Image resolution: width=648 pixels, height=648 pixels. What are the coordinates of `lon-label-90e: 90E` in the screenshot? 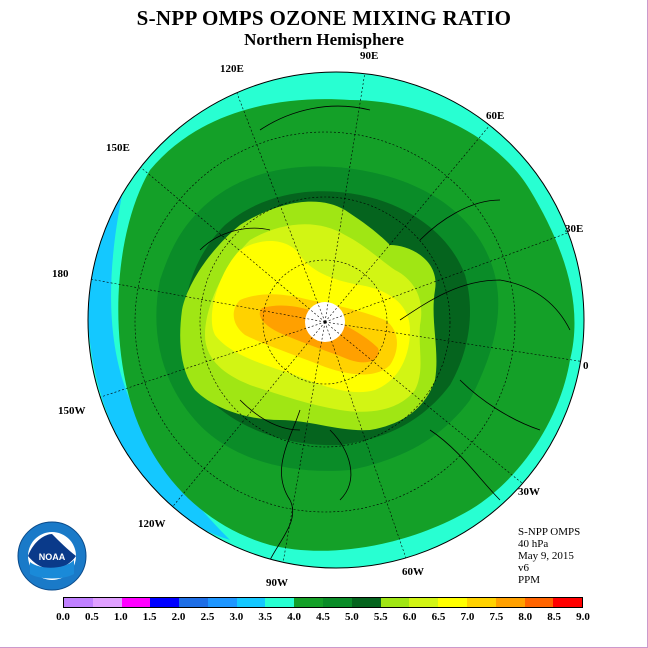 It's located at (369, 56).